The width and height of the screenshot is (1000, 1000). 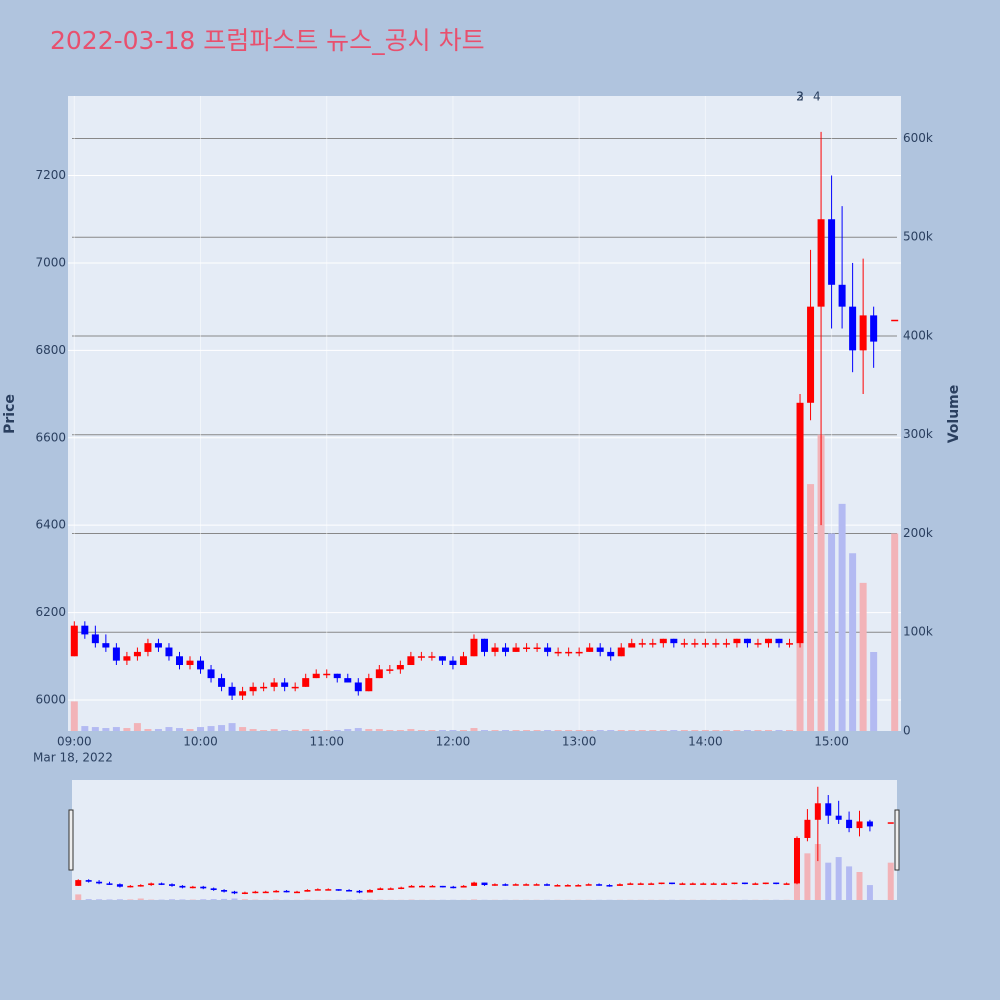 I want to click on y-tick-label: 7000, so click(x=50, y=262).